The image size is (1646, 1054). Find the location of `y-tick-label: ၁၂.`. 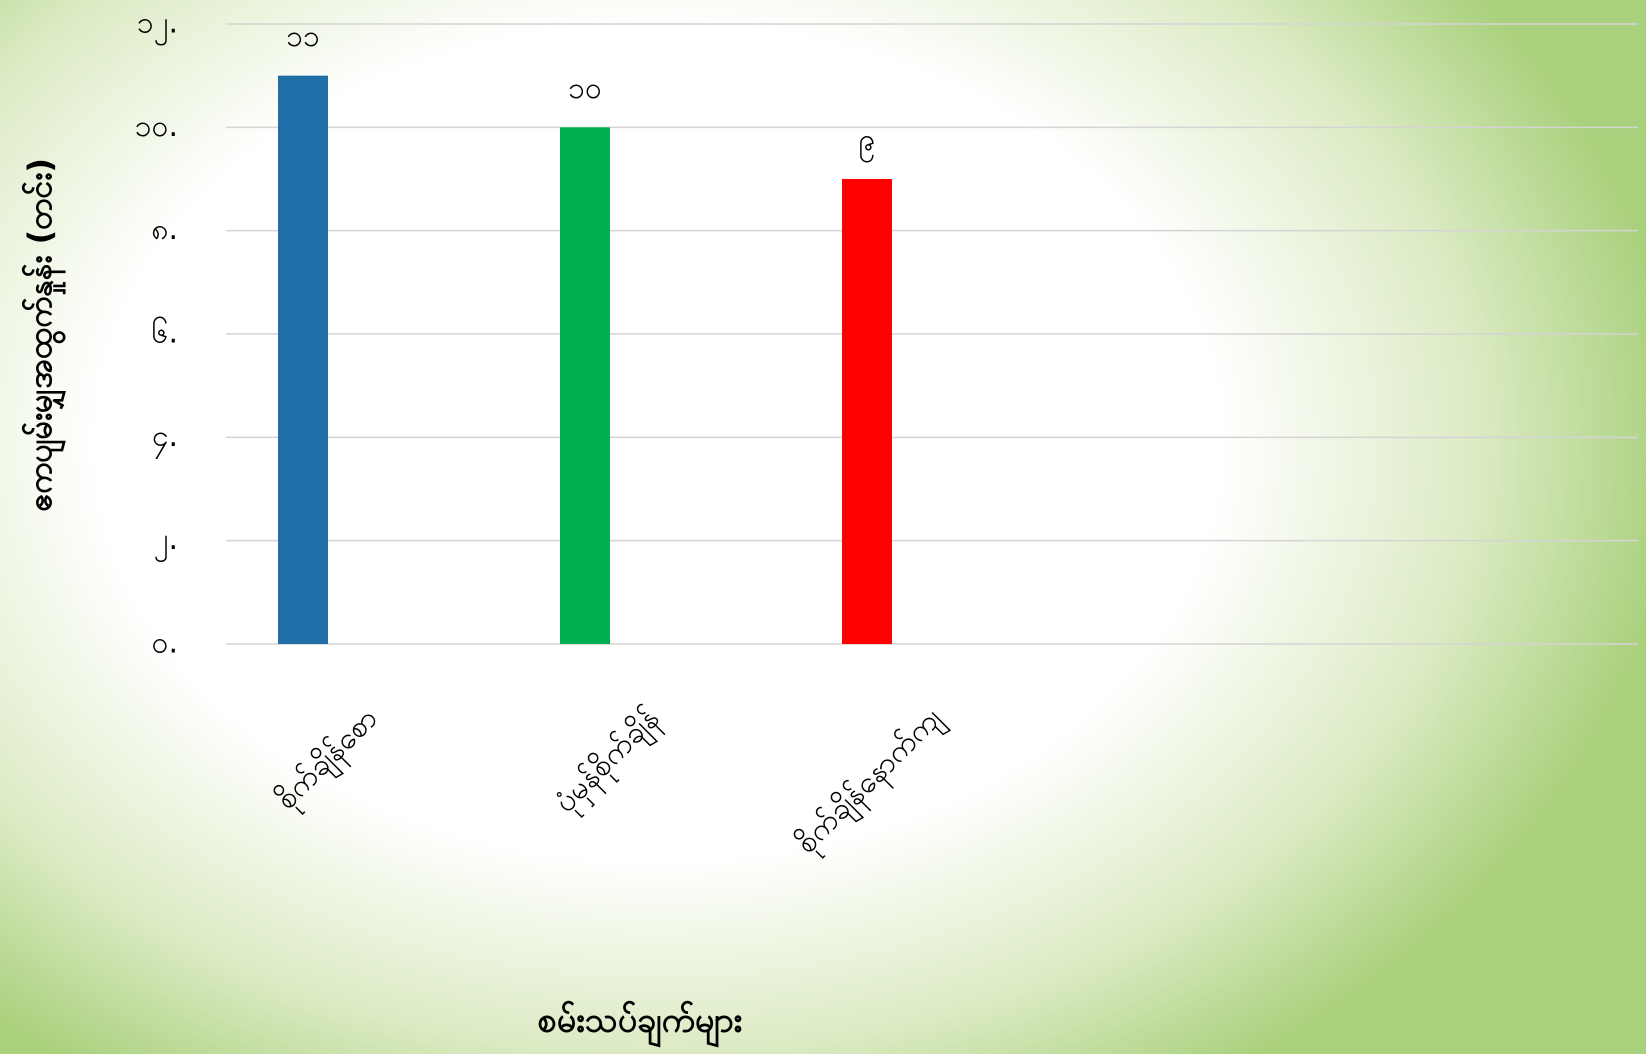

y-tick-label: ၁၂. is located at coordinates (157, 26).